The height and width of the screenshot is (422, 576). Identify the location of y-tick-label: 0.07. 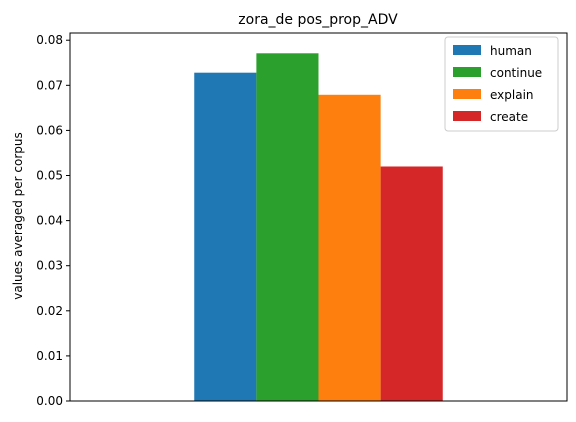
(49, 85).